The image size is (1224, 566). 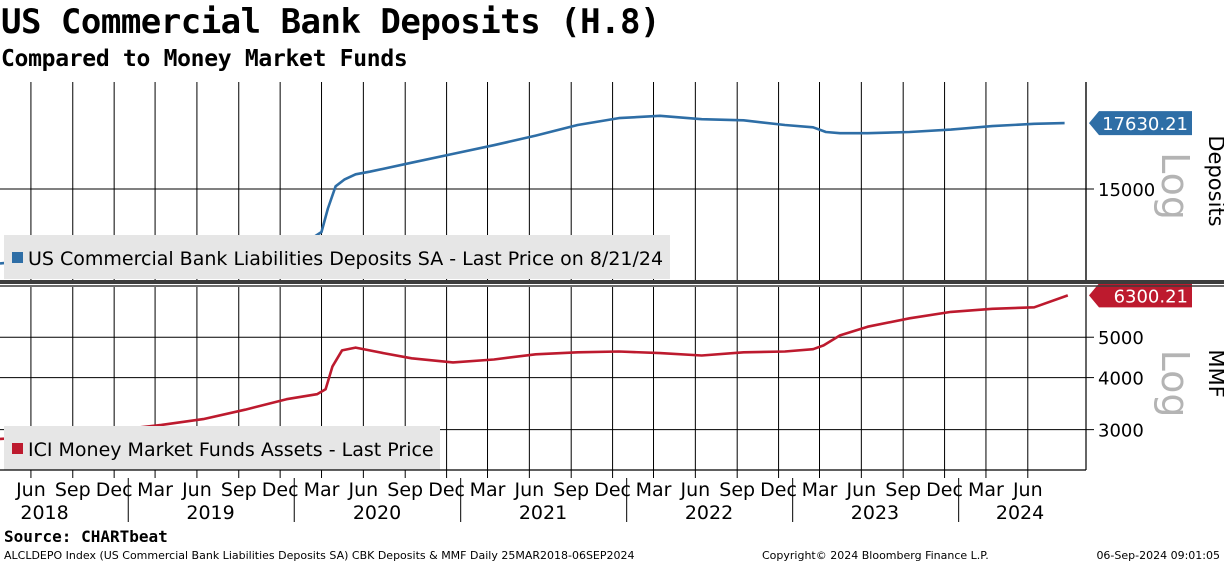 I want to click on panel-separator-bar, so click(x=612, y=282).